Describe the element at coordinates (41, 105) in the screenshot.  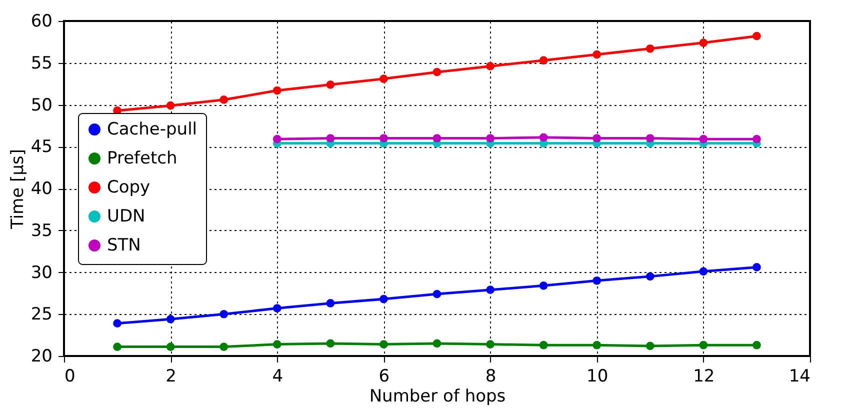
I see `y-tick-label: 50` at that location.